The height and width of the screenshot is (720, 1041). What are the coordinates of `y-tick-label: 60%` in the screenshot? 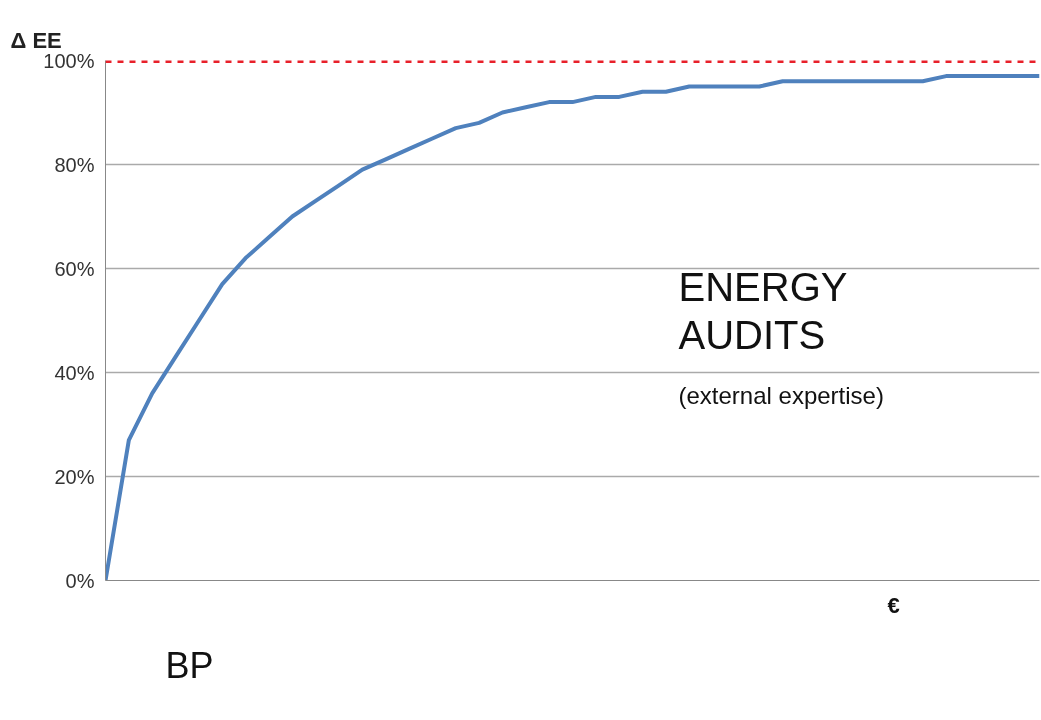 It's located at (74, 268).